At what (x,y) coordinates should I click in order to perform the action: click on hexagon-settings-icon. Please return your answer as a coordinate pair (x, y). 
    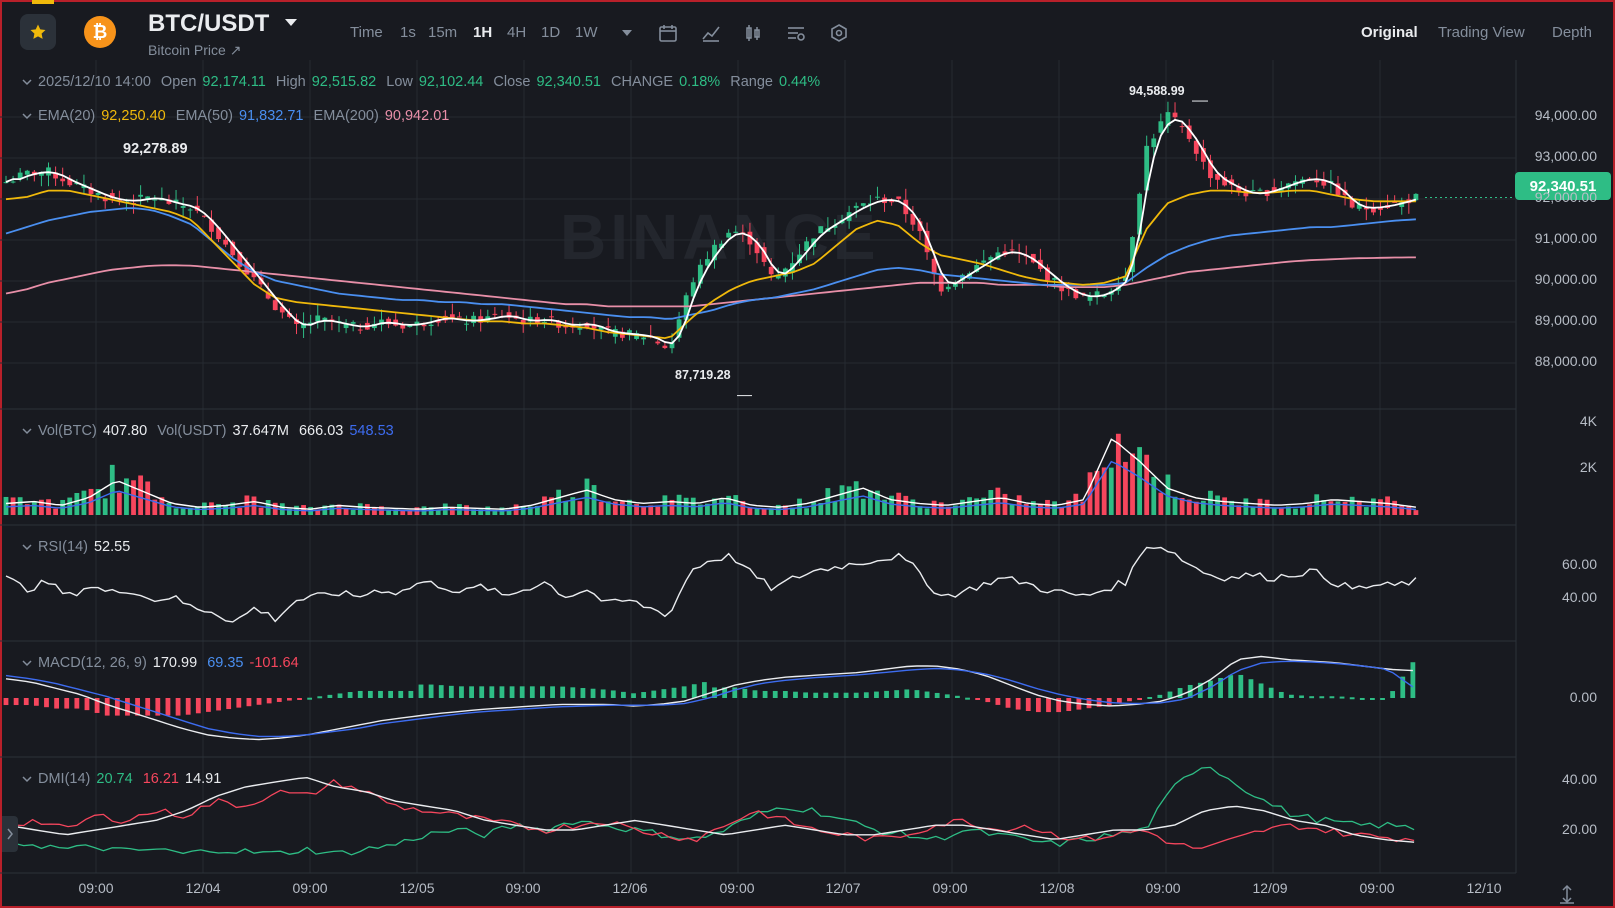
    Looking at the image, I should click on (839, 33).